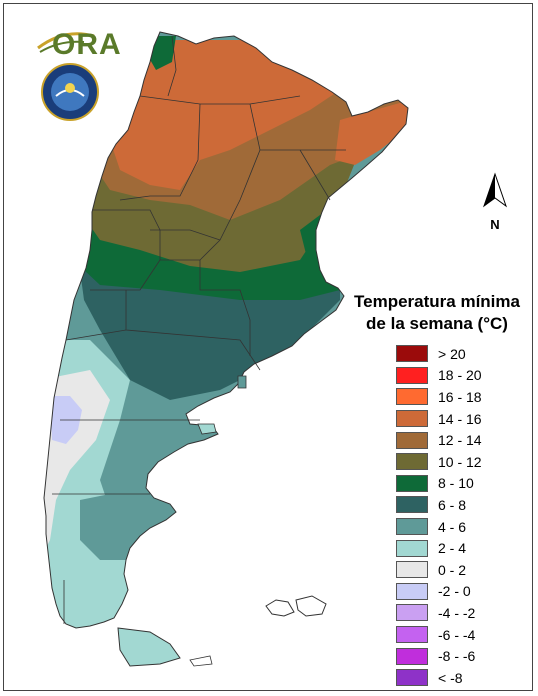 The width and height of the screenshot is (538, 696). Describe the element at coordinates (495, 224) in the screenshot. I see `north-label: N` at that location.